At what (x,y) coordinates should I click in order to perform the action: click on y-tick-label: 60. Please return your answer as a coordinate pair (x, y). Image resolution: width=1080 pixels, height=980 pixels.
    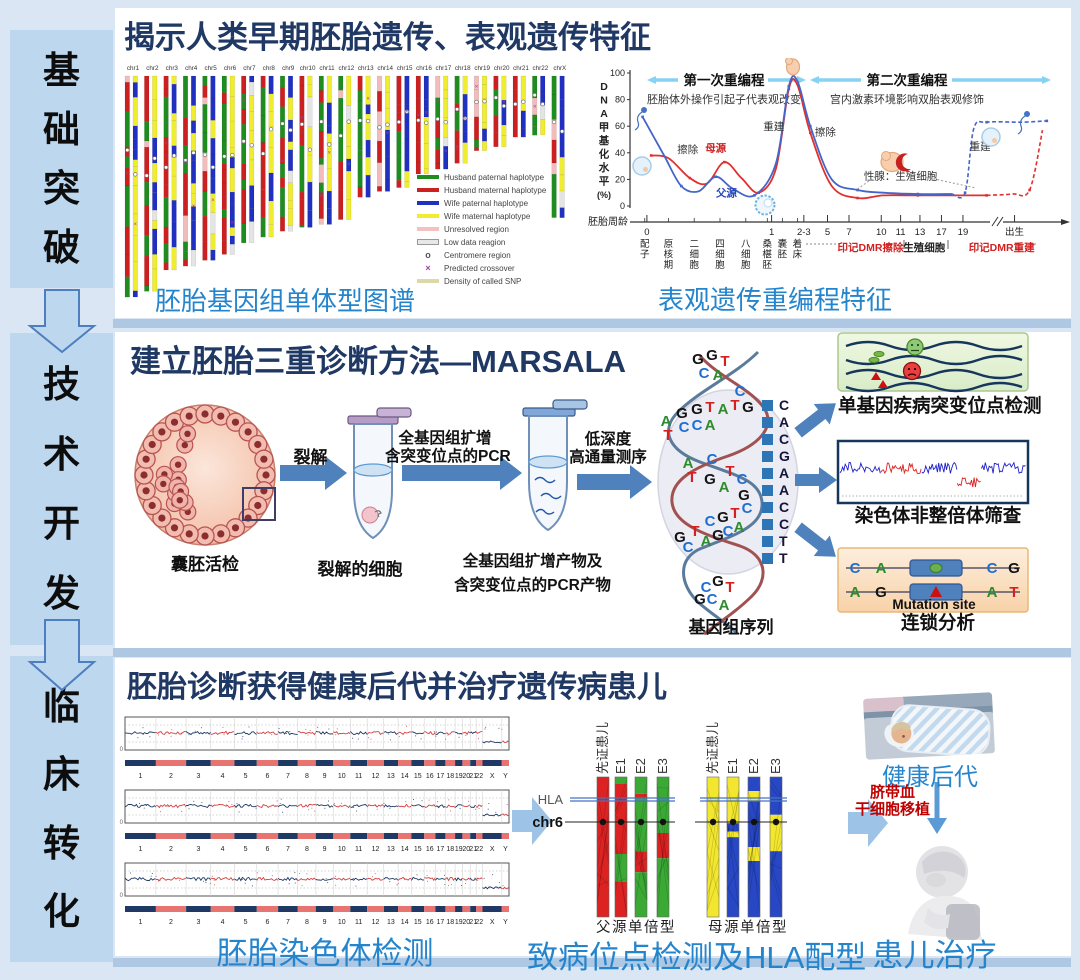
    Looking at the image, I should click on (620, 126).